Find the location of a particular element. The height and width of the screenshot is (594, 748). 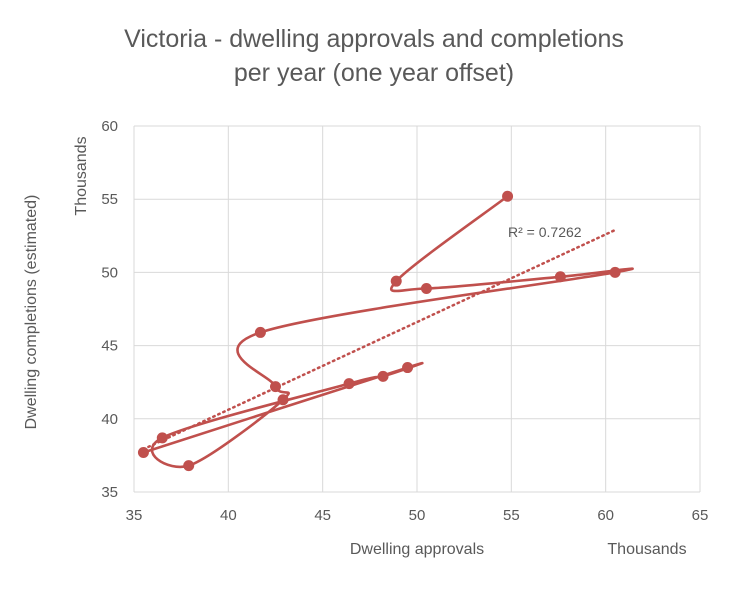

chart-title-line-2: per year (one year offset) is located at coordinates (374, 73).